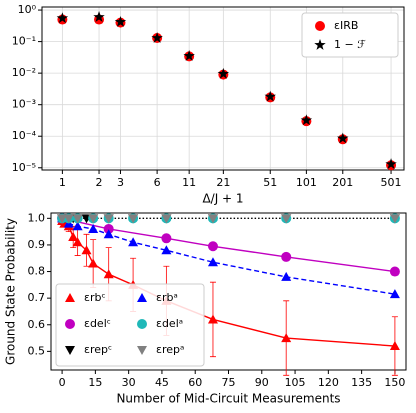 This screenshot has height=413, width=416. Describe the element at coordinates (95, 382) in the screenshot. I see `x-tick-label: 15` at that location.